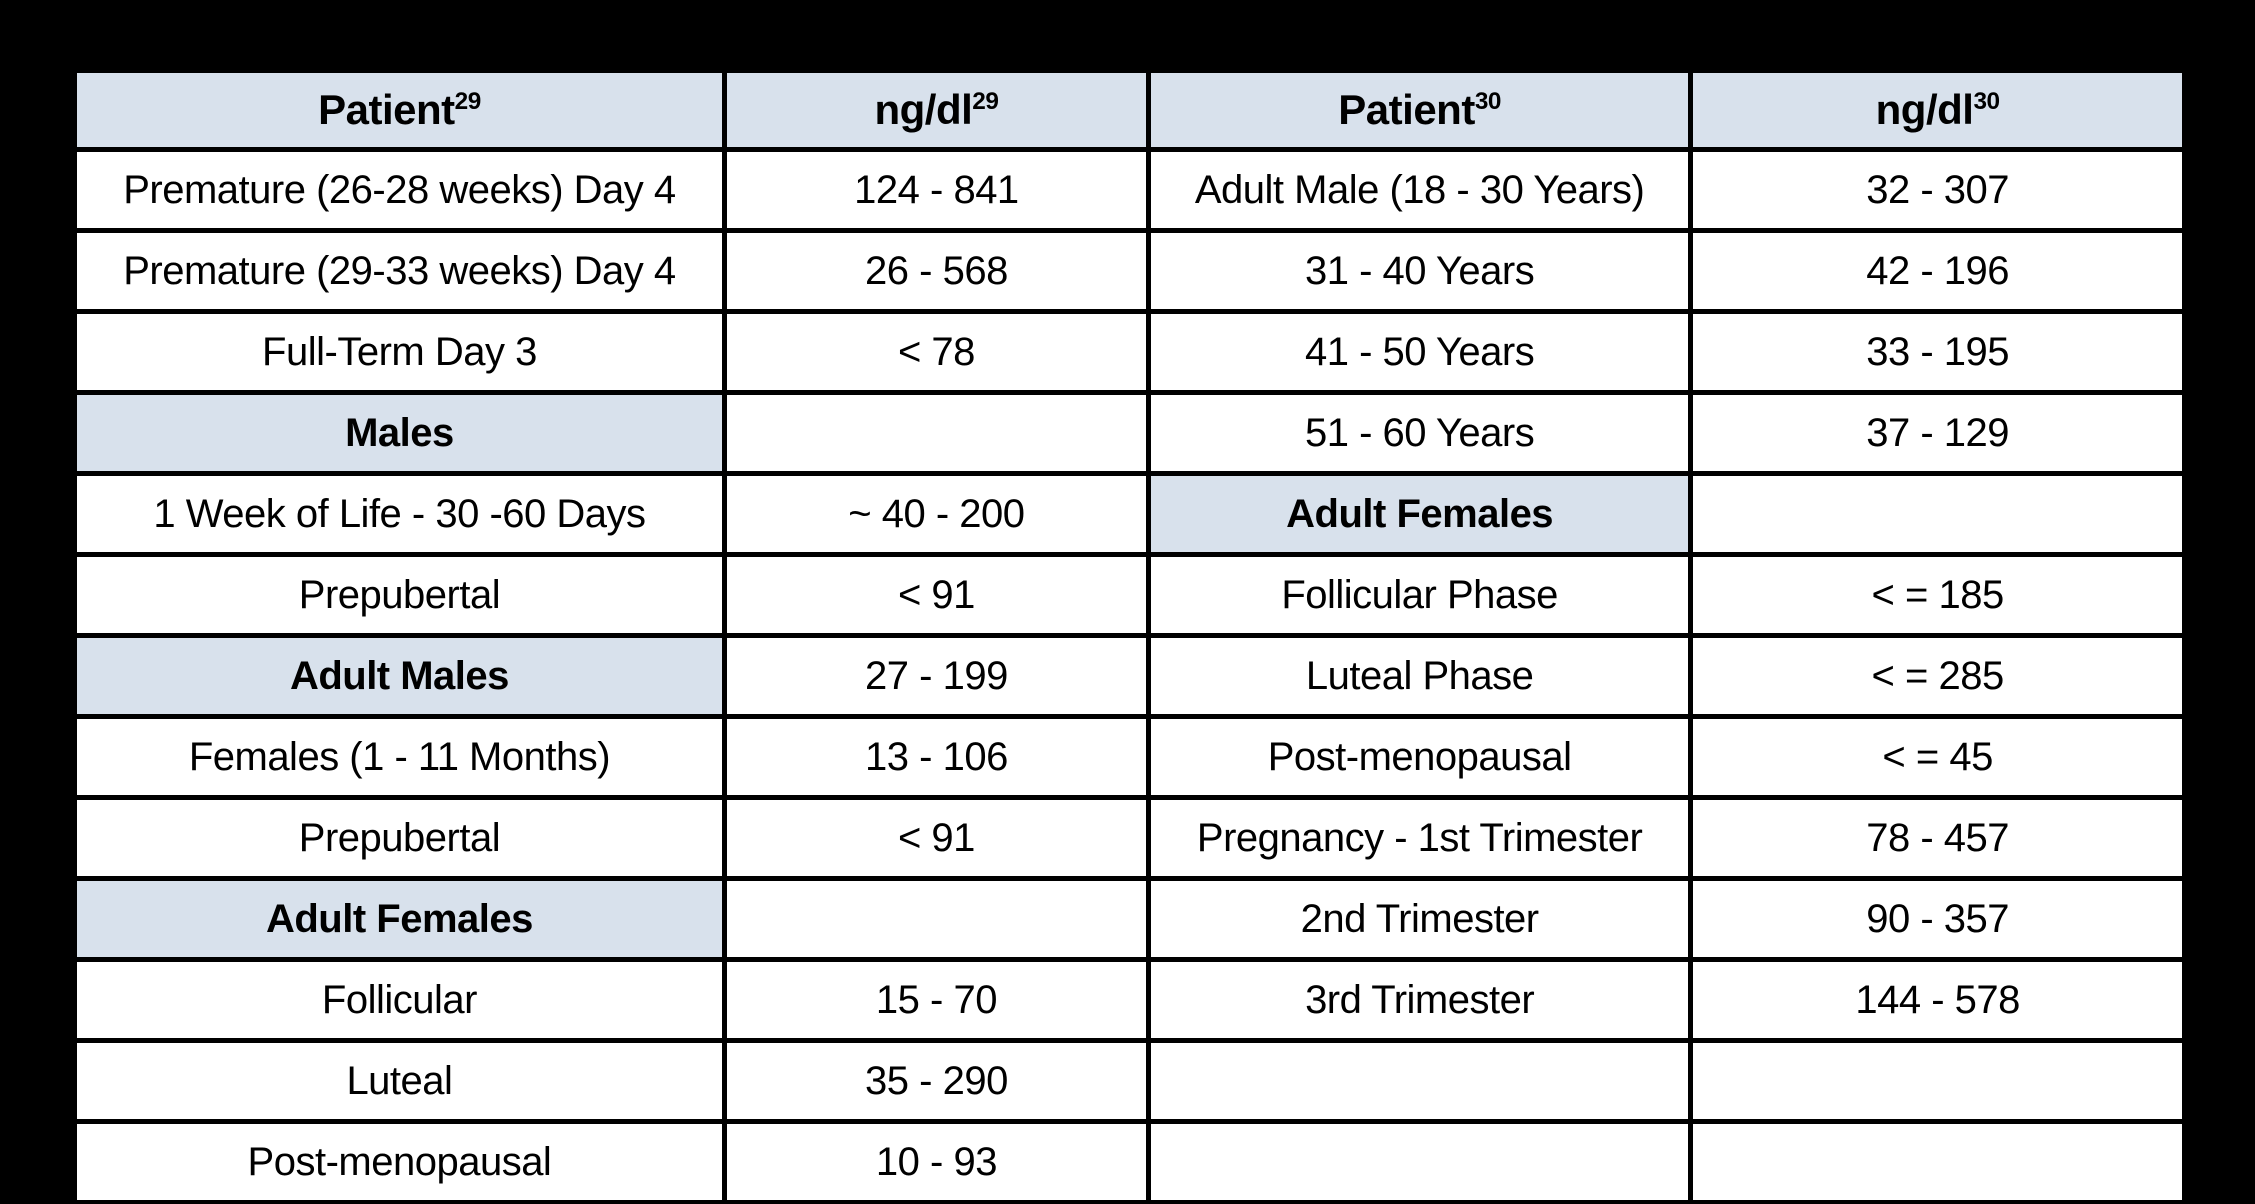 The image size is (2255, 1204). I want to click on value-cell: 37 - 129, so click(1937, 433).